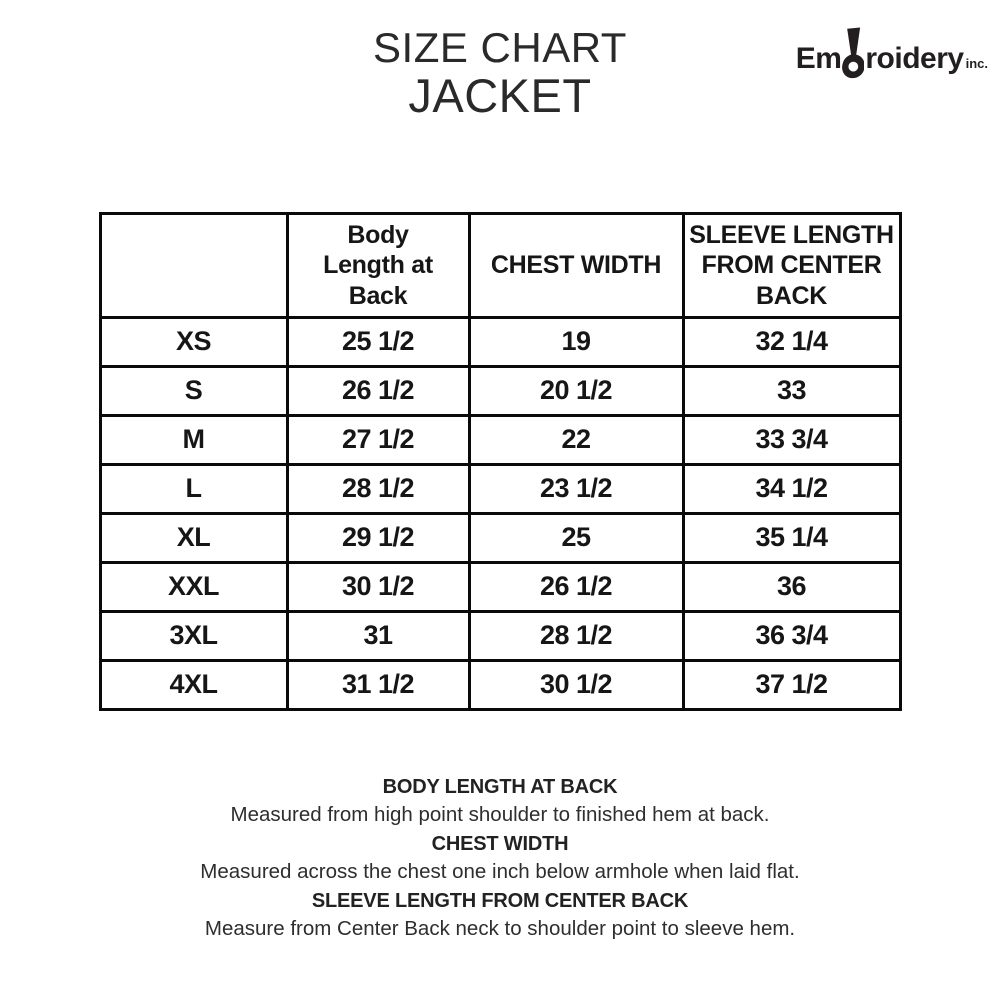 Image resolution: width=1000 pixels, height=1000 pixels. What do you see at coordinates (193, 684) in the screenshot?
I see `size-label: 4XL` at bounding box center [193, 684].